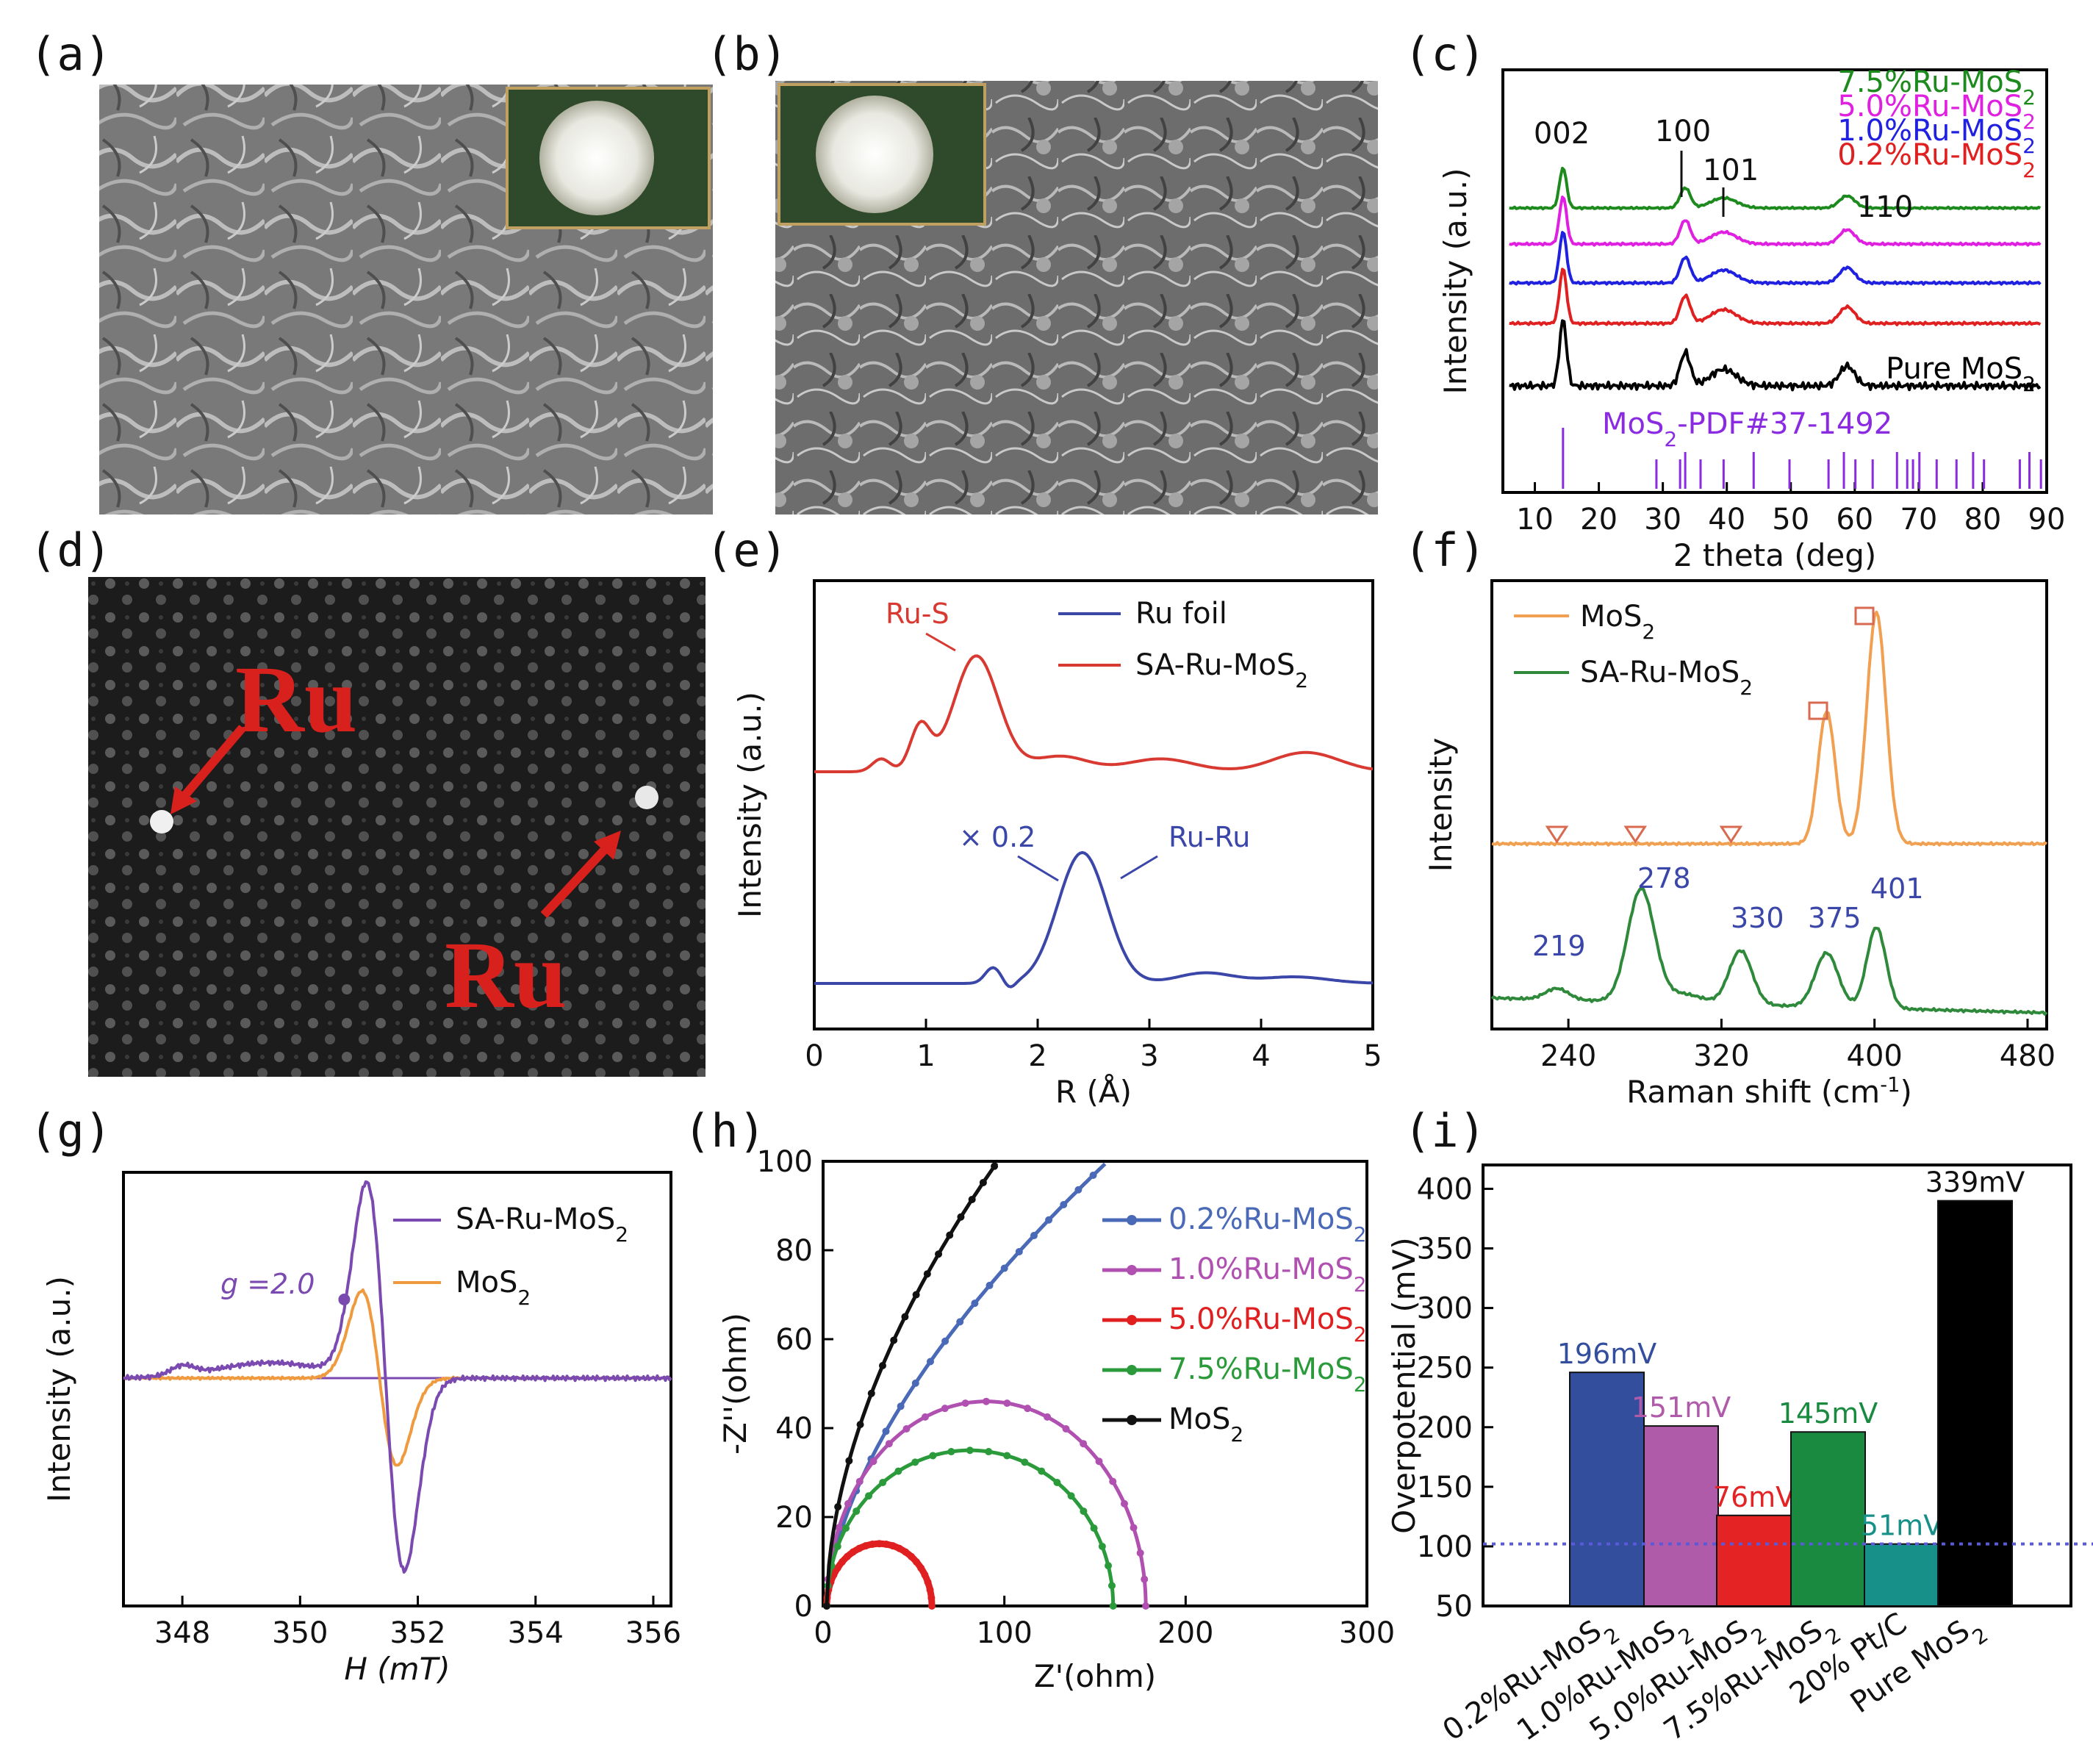 Image resolution: width=2093 pixels, height=1764 pixels. Describe the element at coordinates (183, 800) in the screenshot. I see `arrow-head` at that location.